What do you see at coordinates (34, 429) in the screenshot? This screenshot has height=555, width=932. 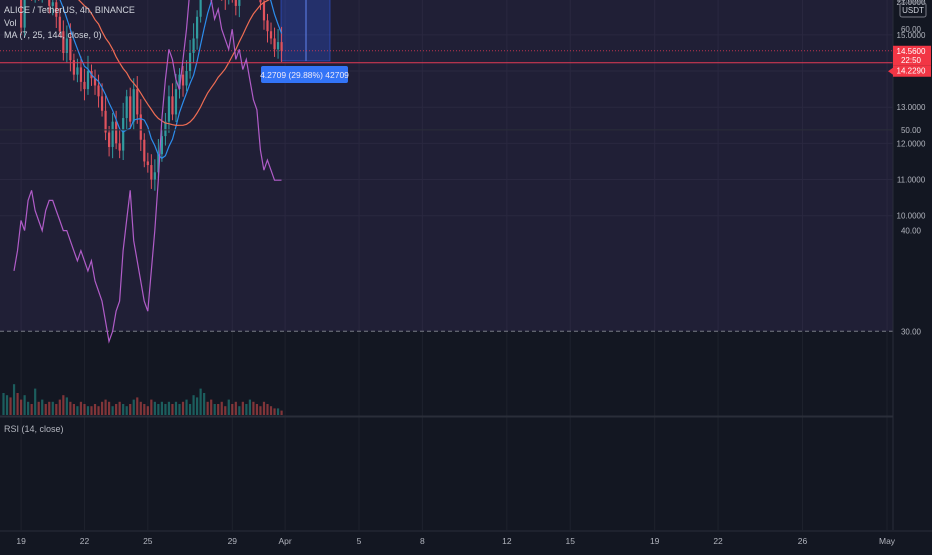 I see `rsi-legend: RSI (14, close)` at bounding box center [34, 429].